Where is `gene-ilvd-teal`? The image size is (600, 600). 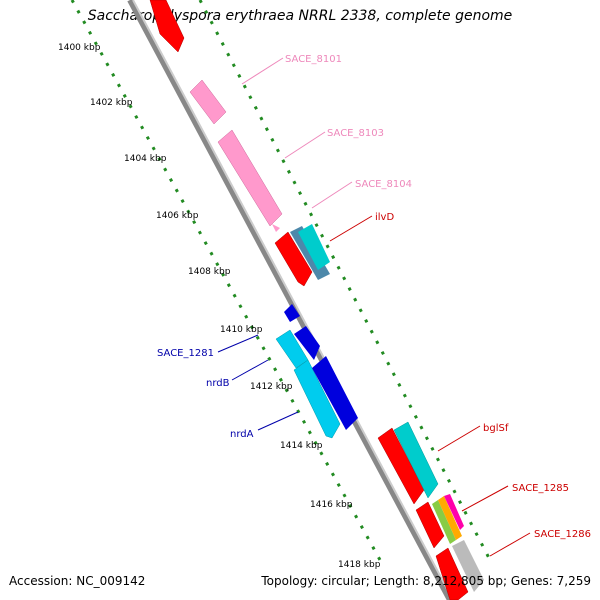 gene-ilvd-teal is located at coordinates (314, 247).